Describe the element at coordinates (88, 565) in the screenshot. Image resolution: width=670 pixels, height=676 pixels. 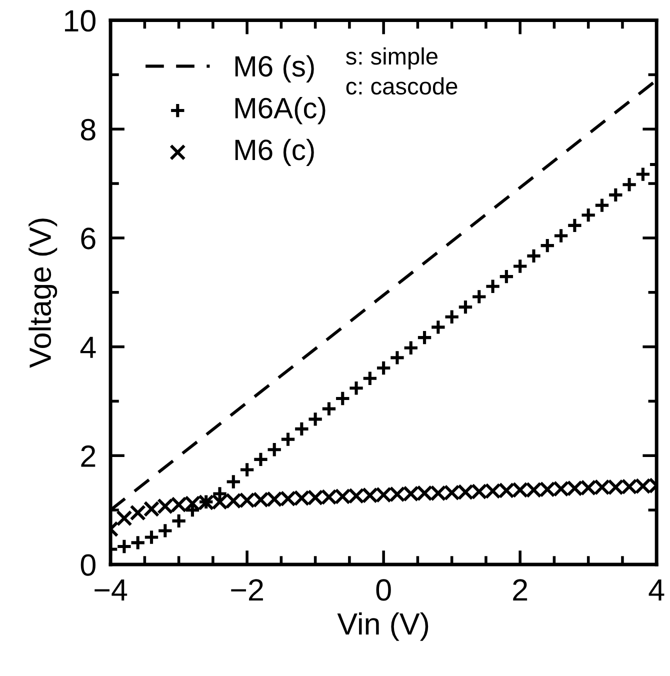
I see `y-tick-label: 0` at that location.